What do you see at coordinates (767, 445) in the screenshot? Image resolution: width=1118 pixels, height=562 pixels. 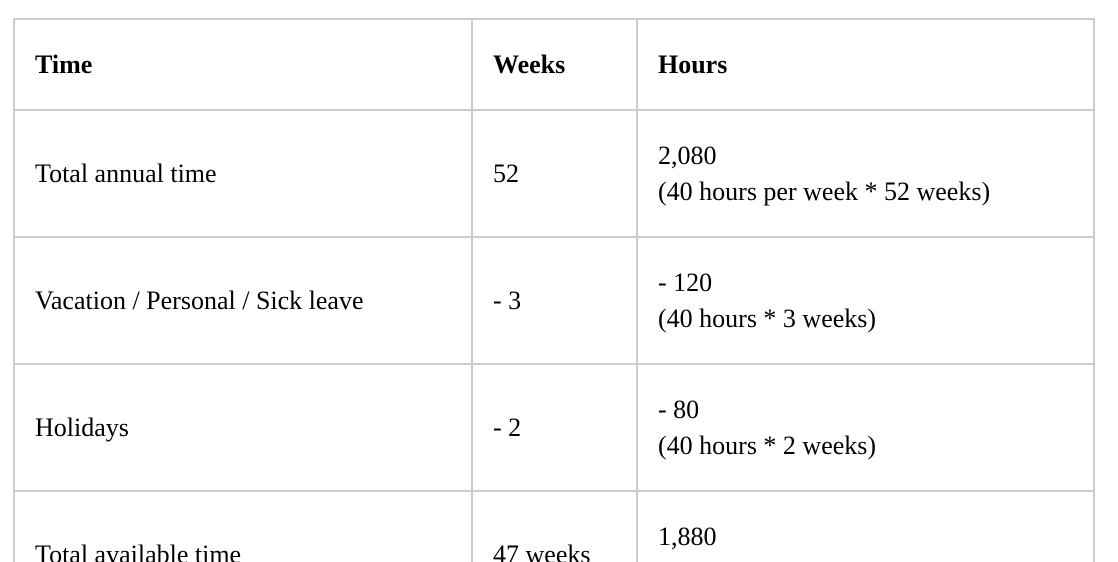 I see `hours-note: (40 hours * 2 weeks)` at bounding box center [767, 445].